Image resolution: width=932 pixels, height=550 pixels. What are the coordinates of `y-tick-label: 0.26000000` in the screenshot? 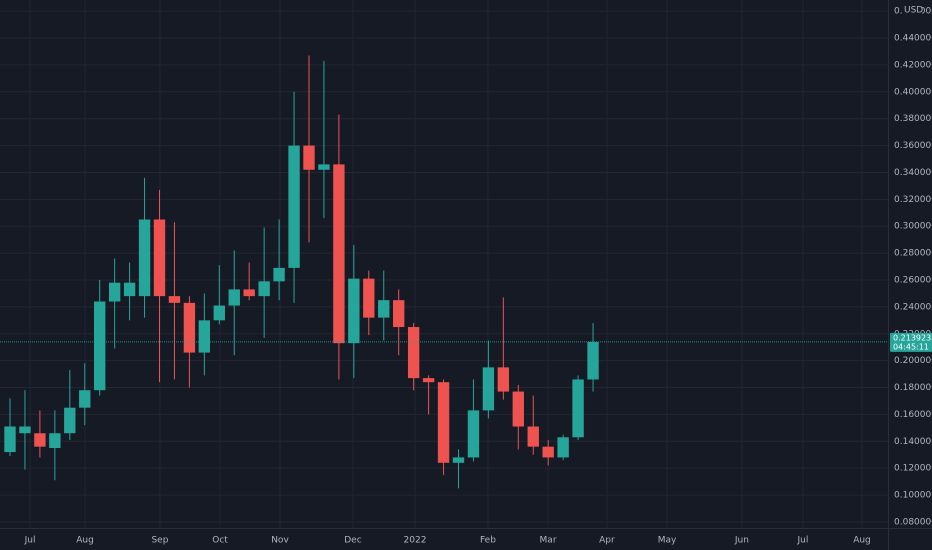 It's located at (913, 280).